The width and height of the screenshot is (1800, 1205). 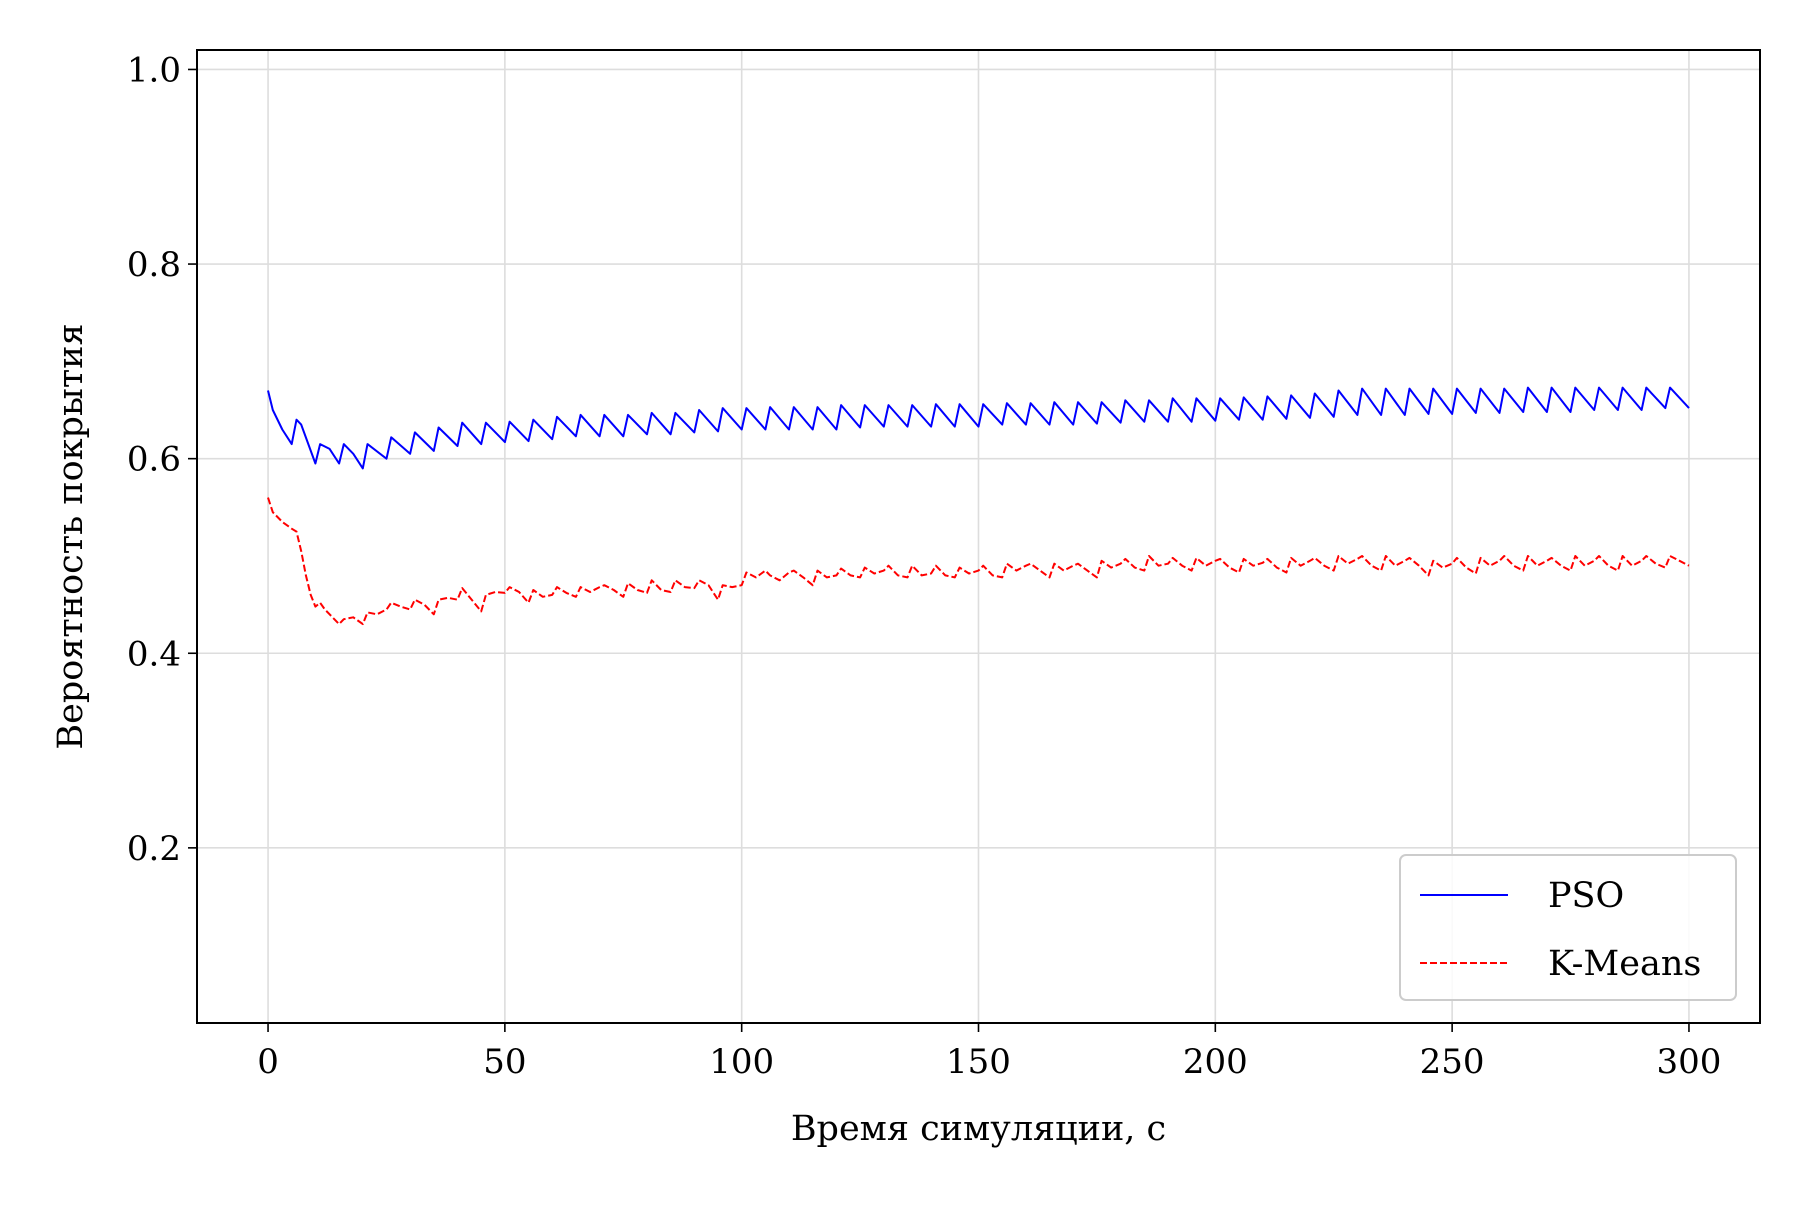 What do you see at coordinates (1452, 1062) in the screenshot?
I see `x-tick-label: 250` at bounding box center [1452, 1062].